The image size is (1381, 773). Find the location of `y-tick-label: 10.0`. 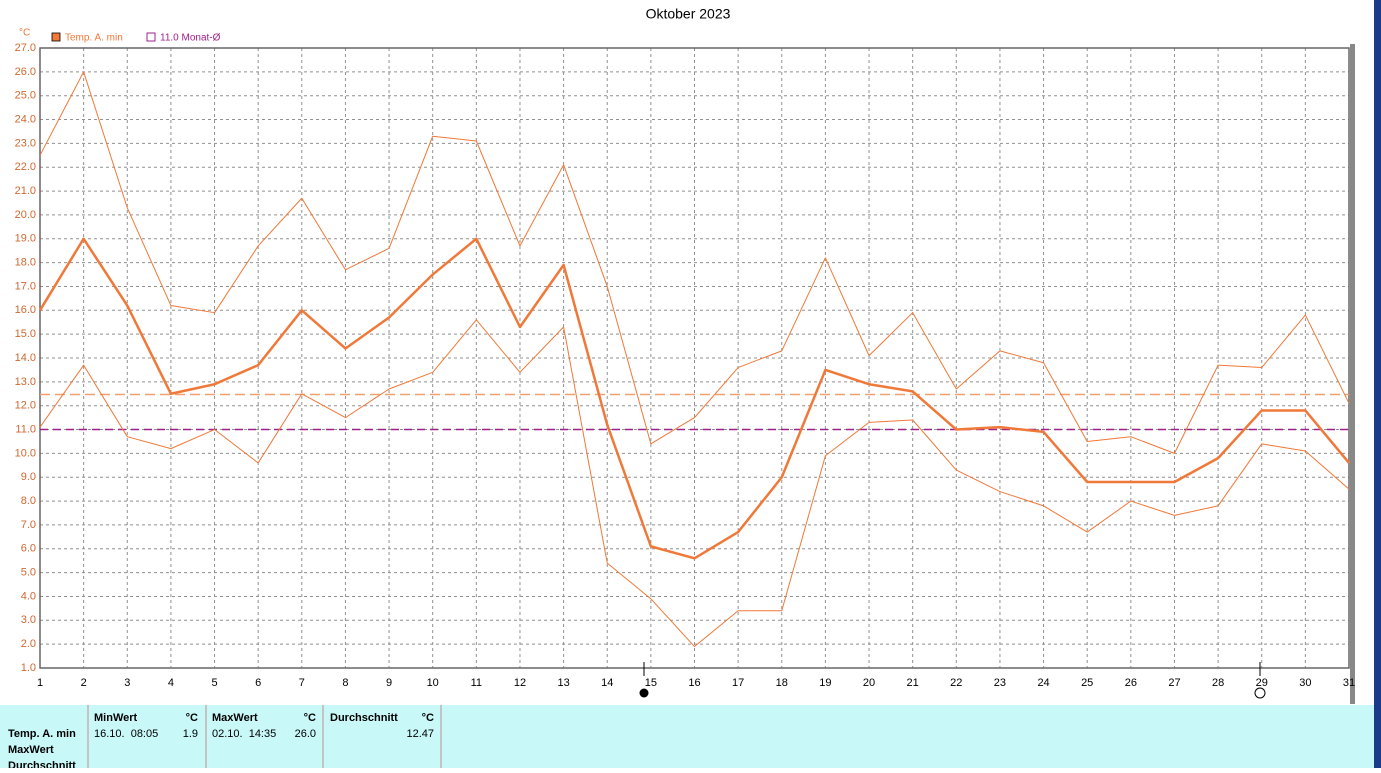

y-tick-label: 10.0 is located at coordinates (25, 453).